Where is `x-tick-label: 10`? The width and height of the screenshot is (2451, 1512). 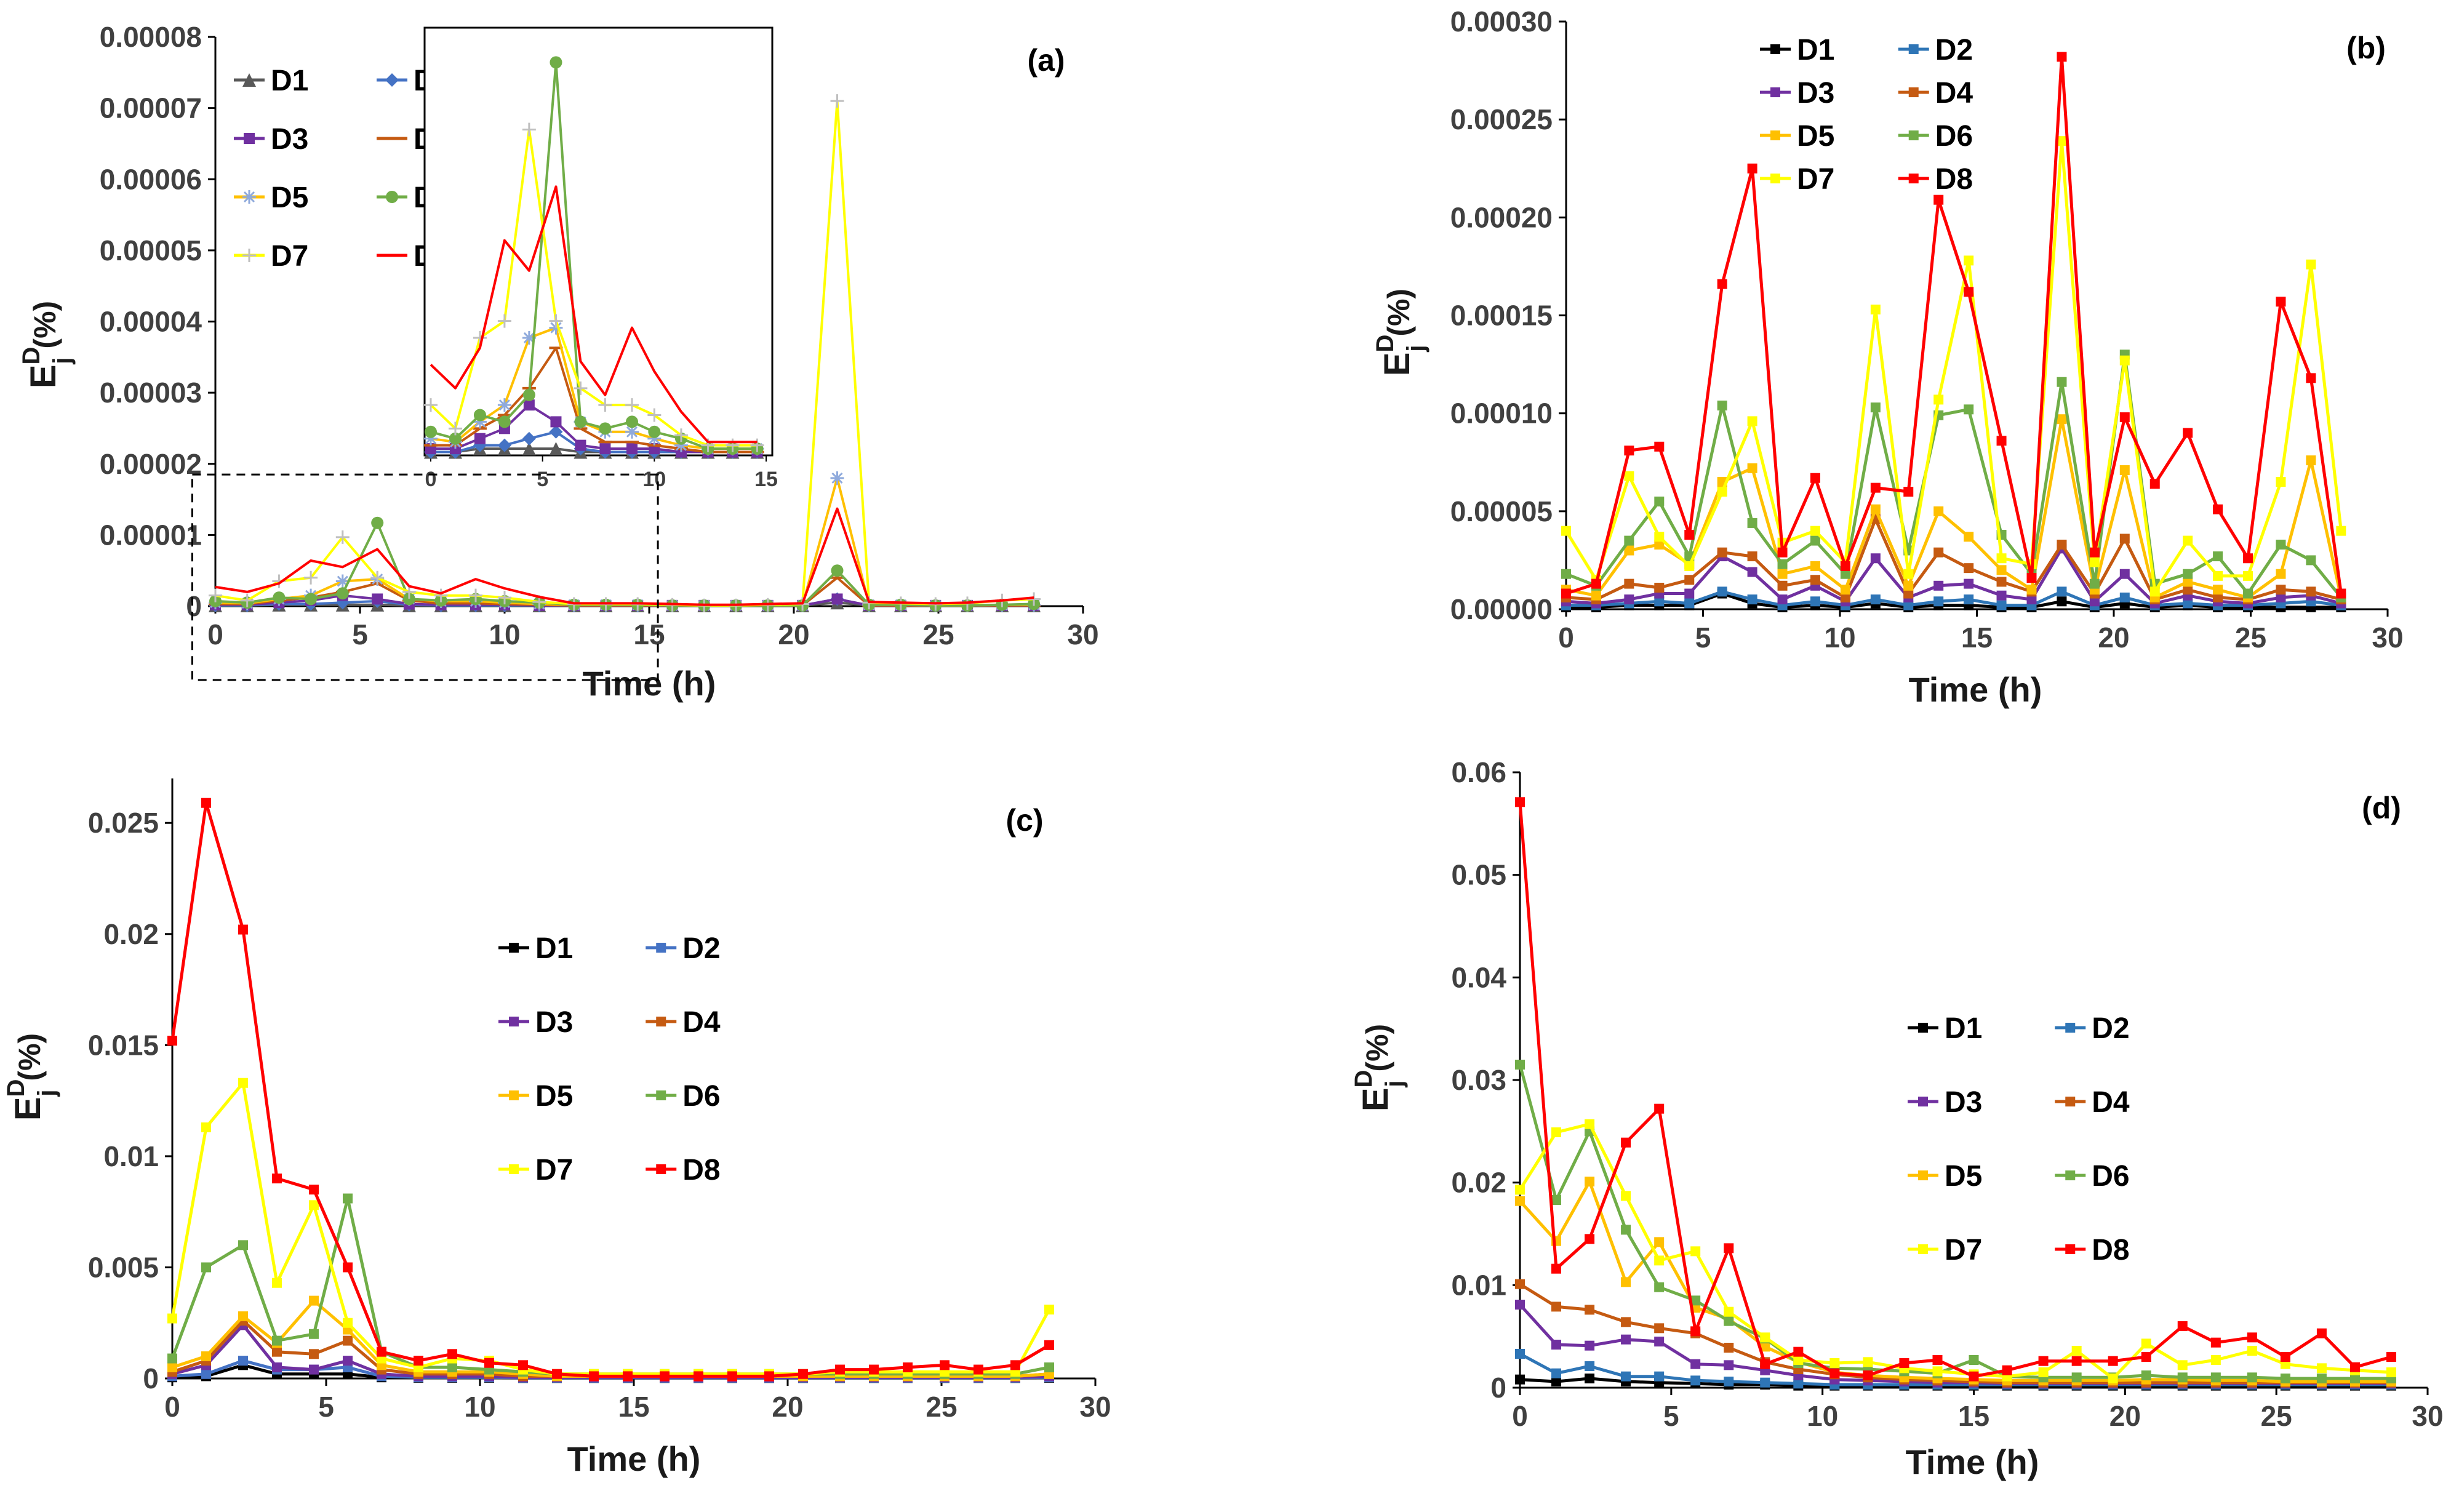
x-tick-label: 10 is located at coordinates (1839, 638).